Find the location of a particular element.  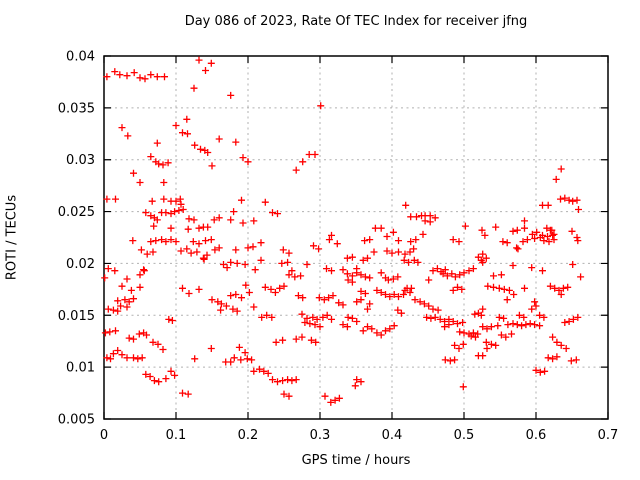

y-tick-label: 0.025 is located at coordinates (76, 212).